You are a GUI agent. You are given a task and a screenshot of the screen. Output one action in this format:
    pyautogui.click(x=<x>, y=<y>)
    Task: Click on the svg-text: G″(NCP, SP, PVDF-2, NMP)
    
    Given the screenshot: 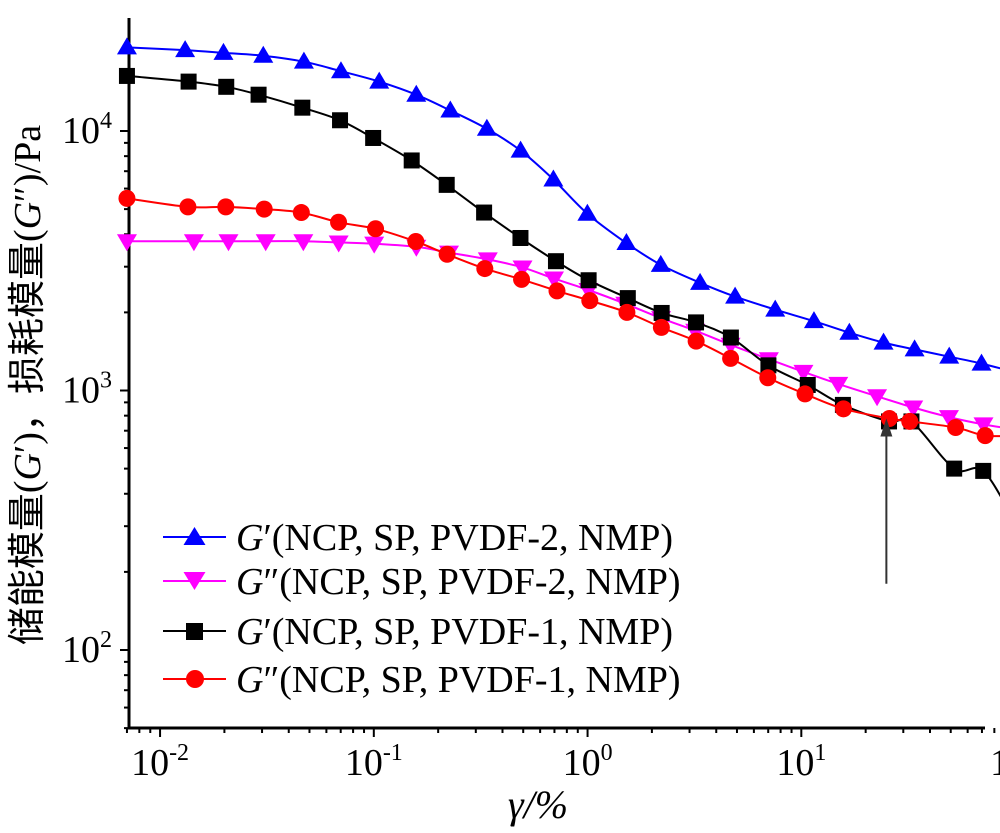 What is the action you would take?
    pyautogui.click(x=458, y=582)
    